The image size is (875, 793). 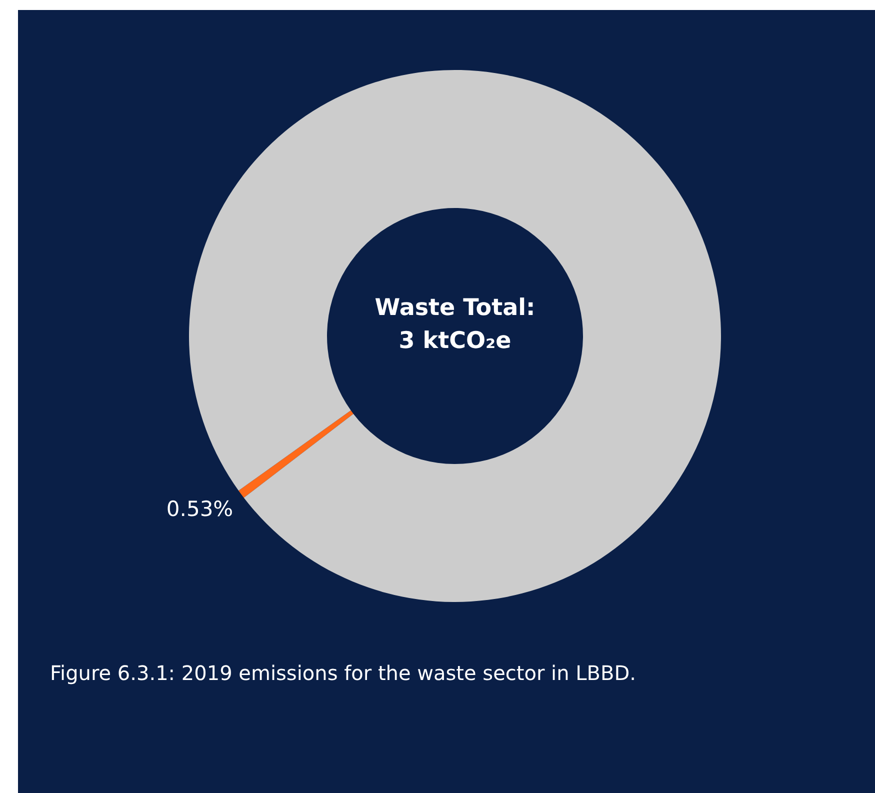 I want to click on data-label: 0.53%, so click(x=200, y=509).